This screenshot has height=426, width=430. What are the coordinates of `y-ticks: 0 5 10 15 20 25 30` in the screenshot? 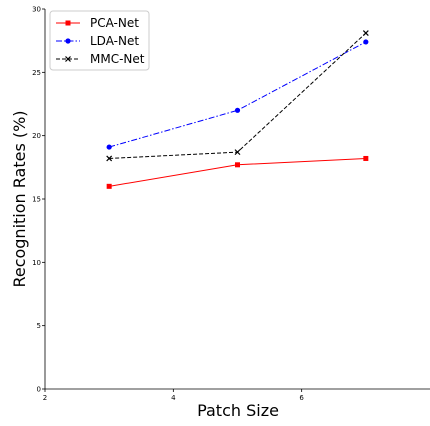 It's located at (38, 200).